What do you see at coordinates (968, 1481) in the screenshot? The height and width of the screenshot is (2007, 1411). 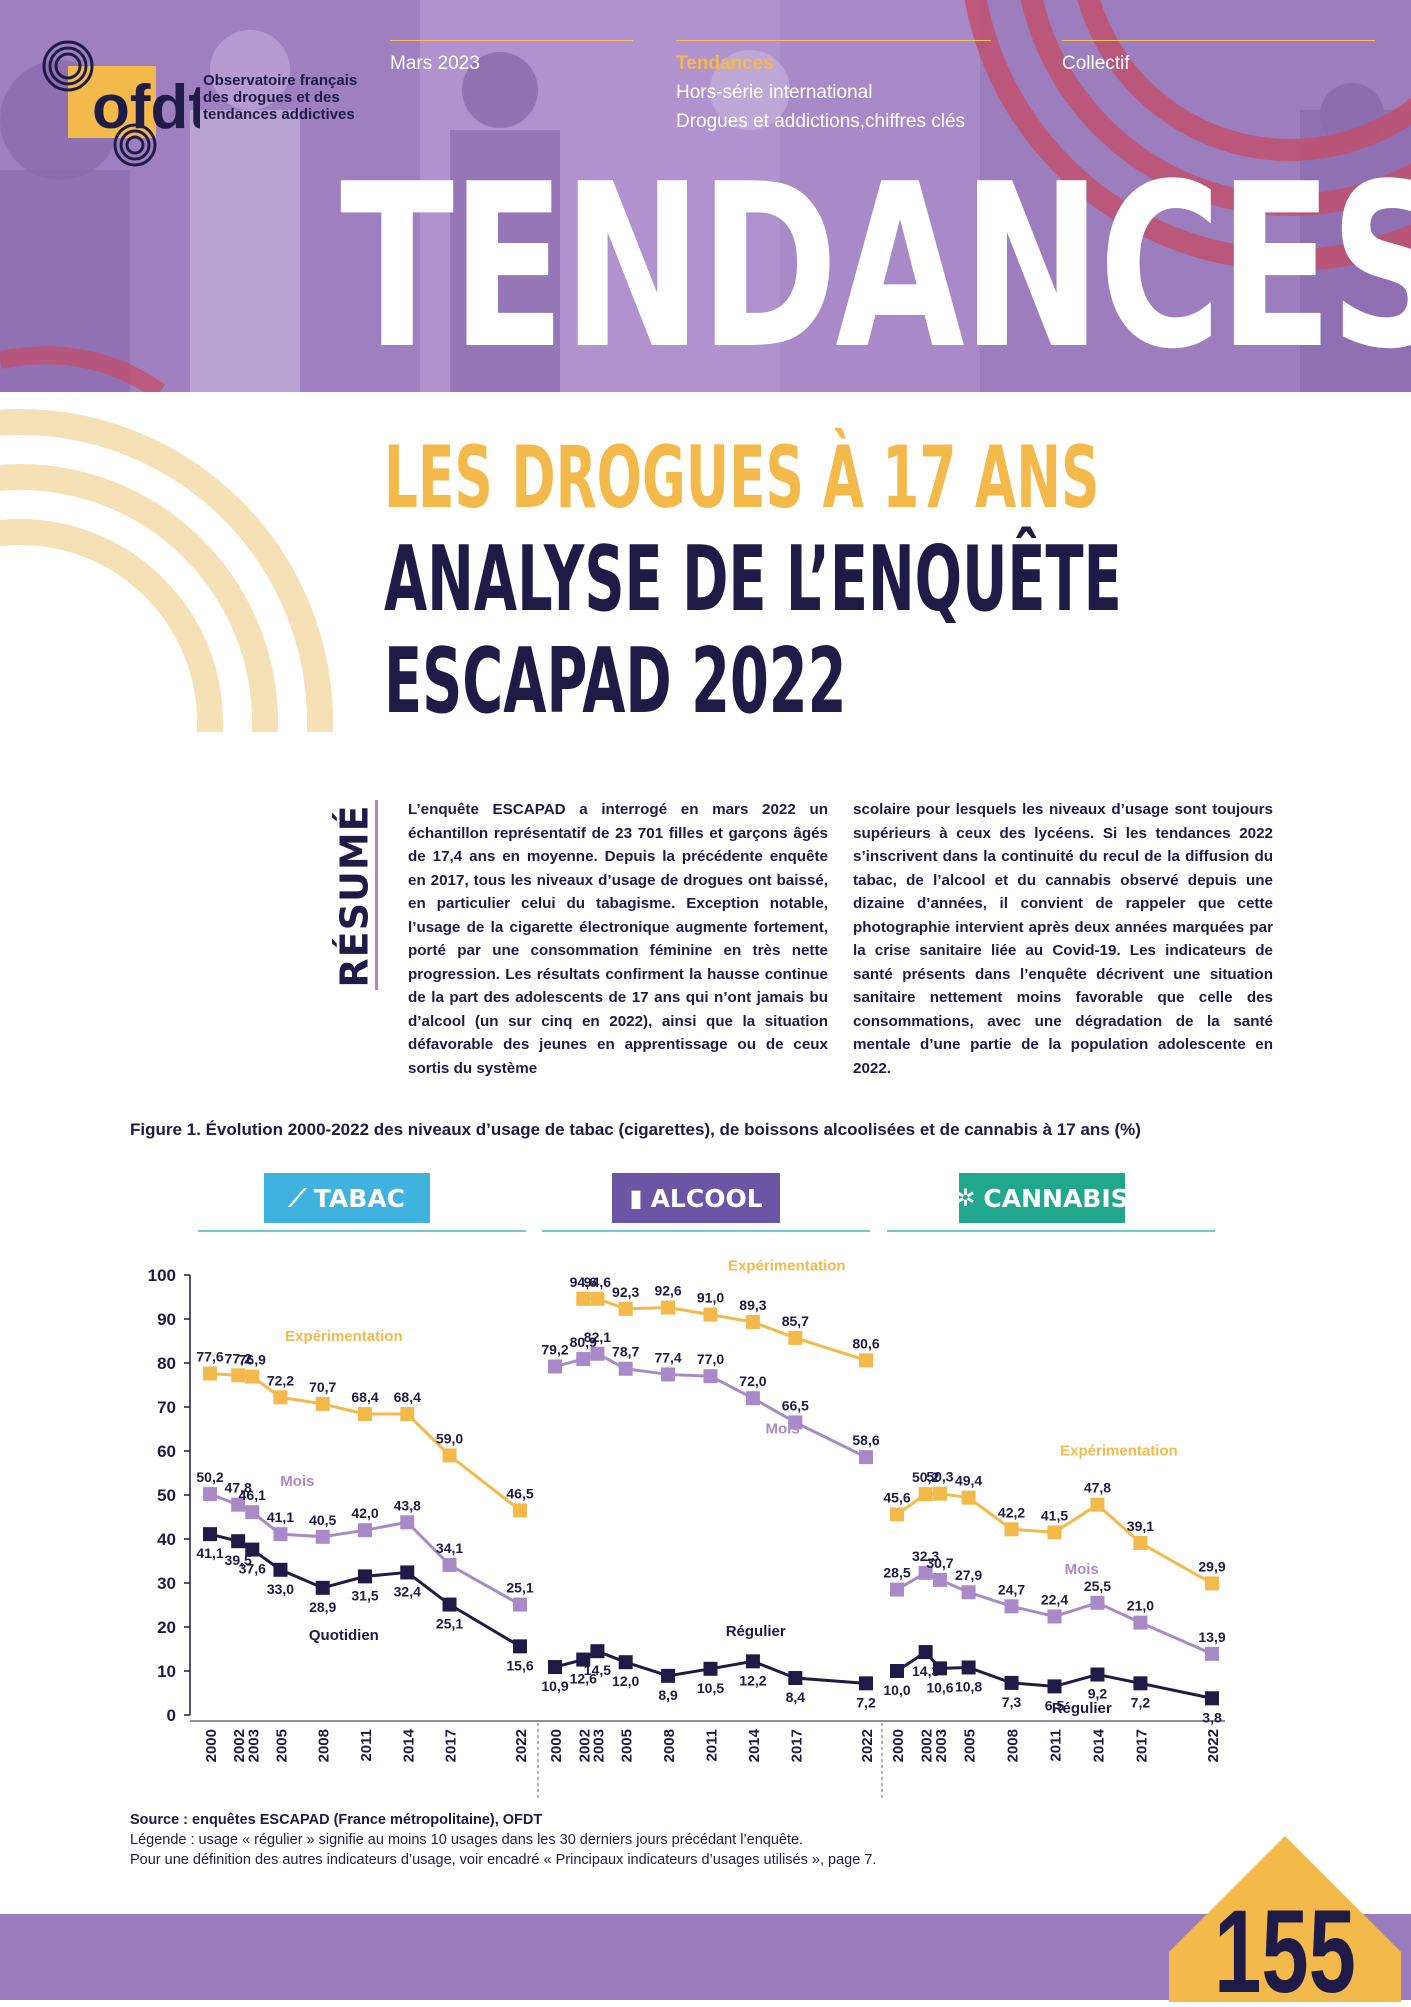 I see `data-label: 49,4` at bounding box center [968, 1481].